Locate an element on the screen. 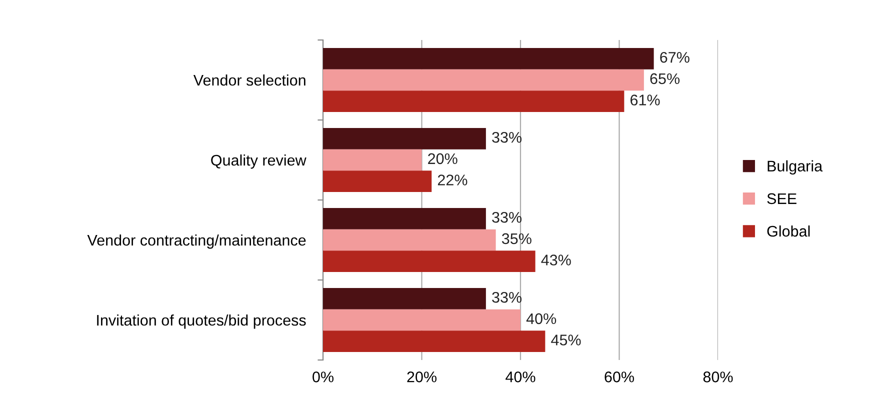 This screenshot has width=873, height=405. y-tick-label: Vendor contracting/maintenance is located at coordinates (196, 241).